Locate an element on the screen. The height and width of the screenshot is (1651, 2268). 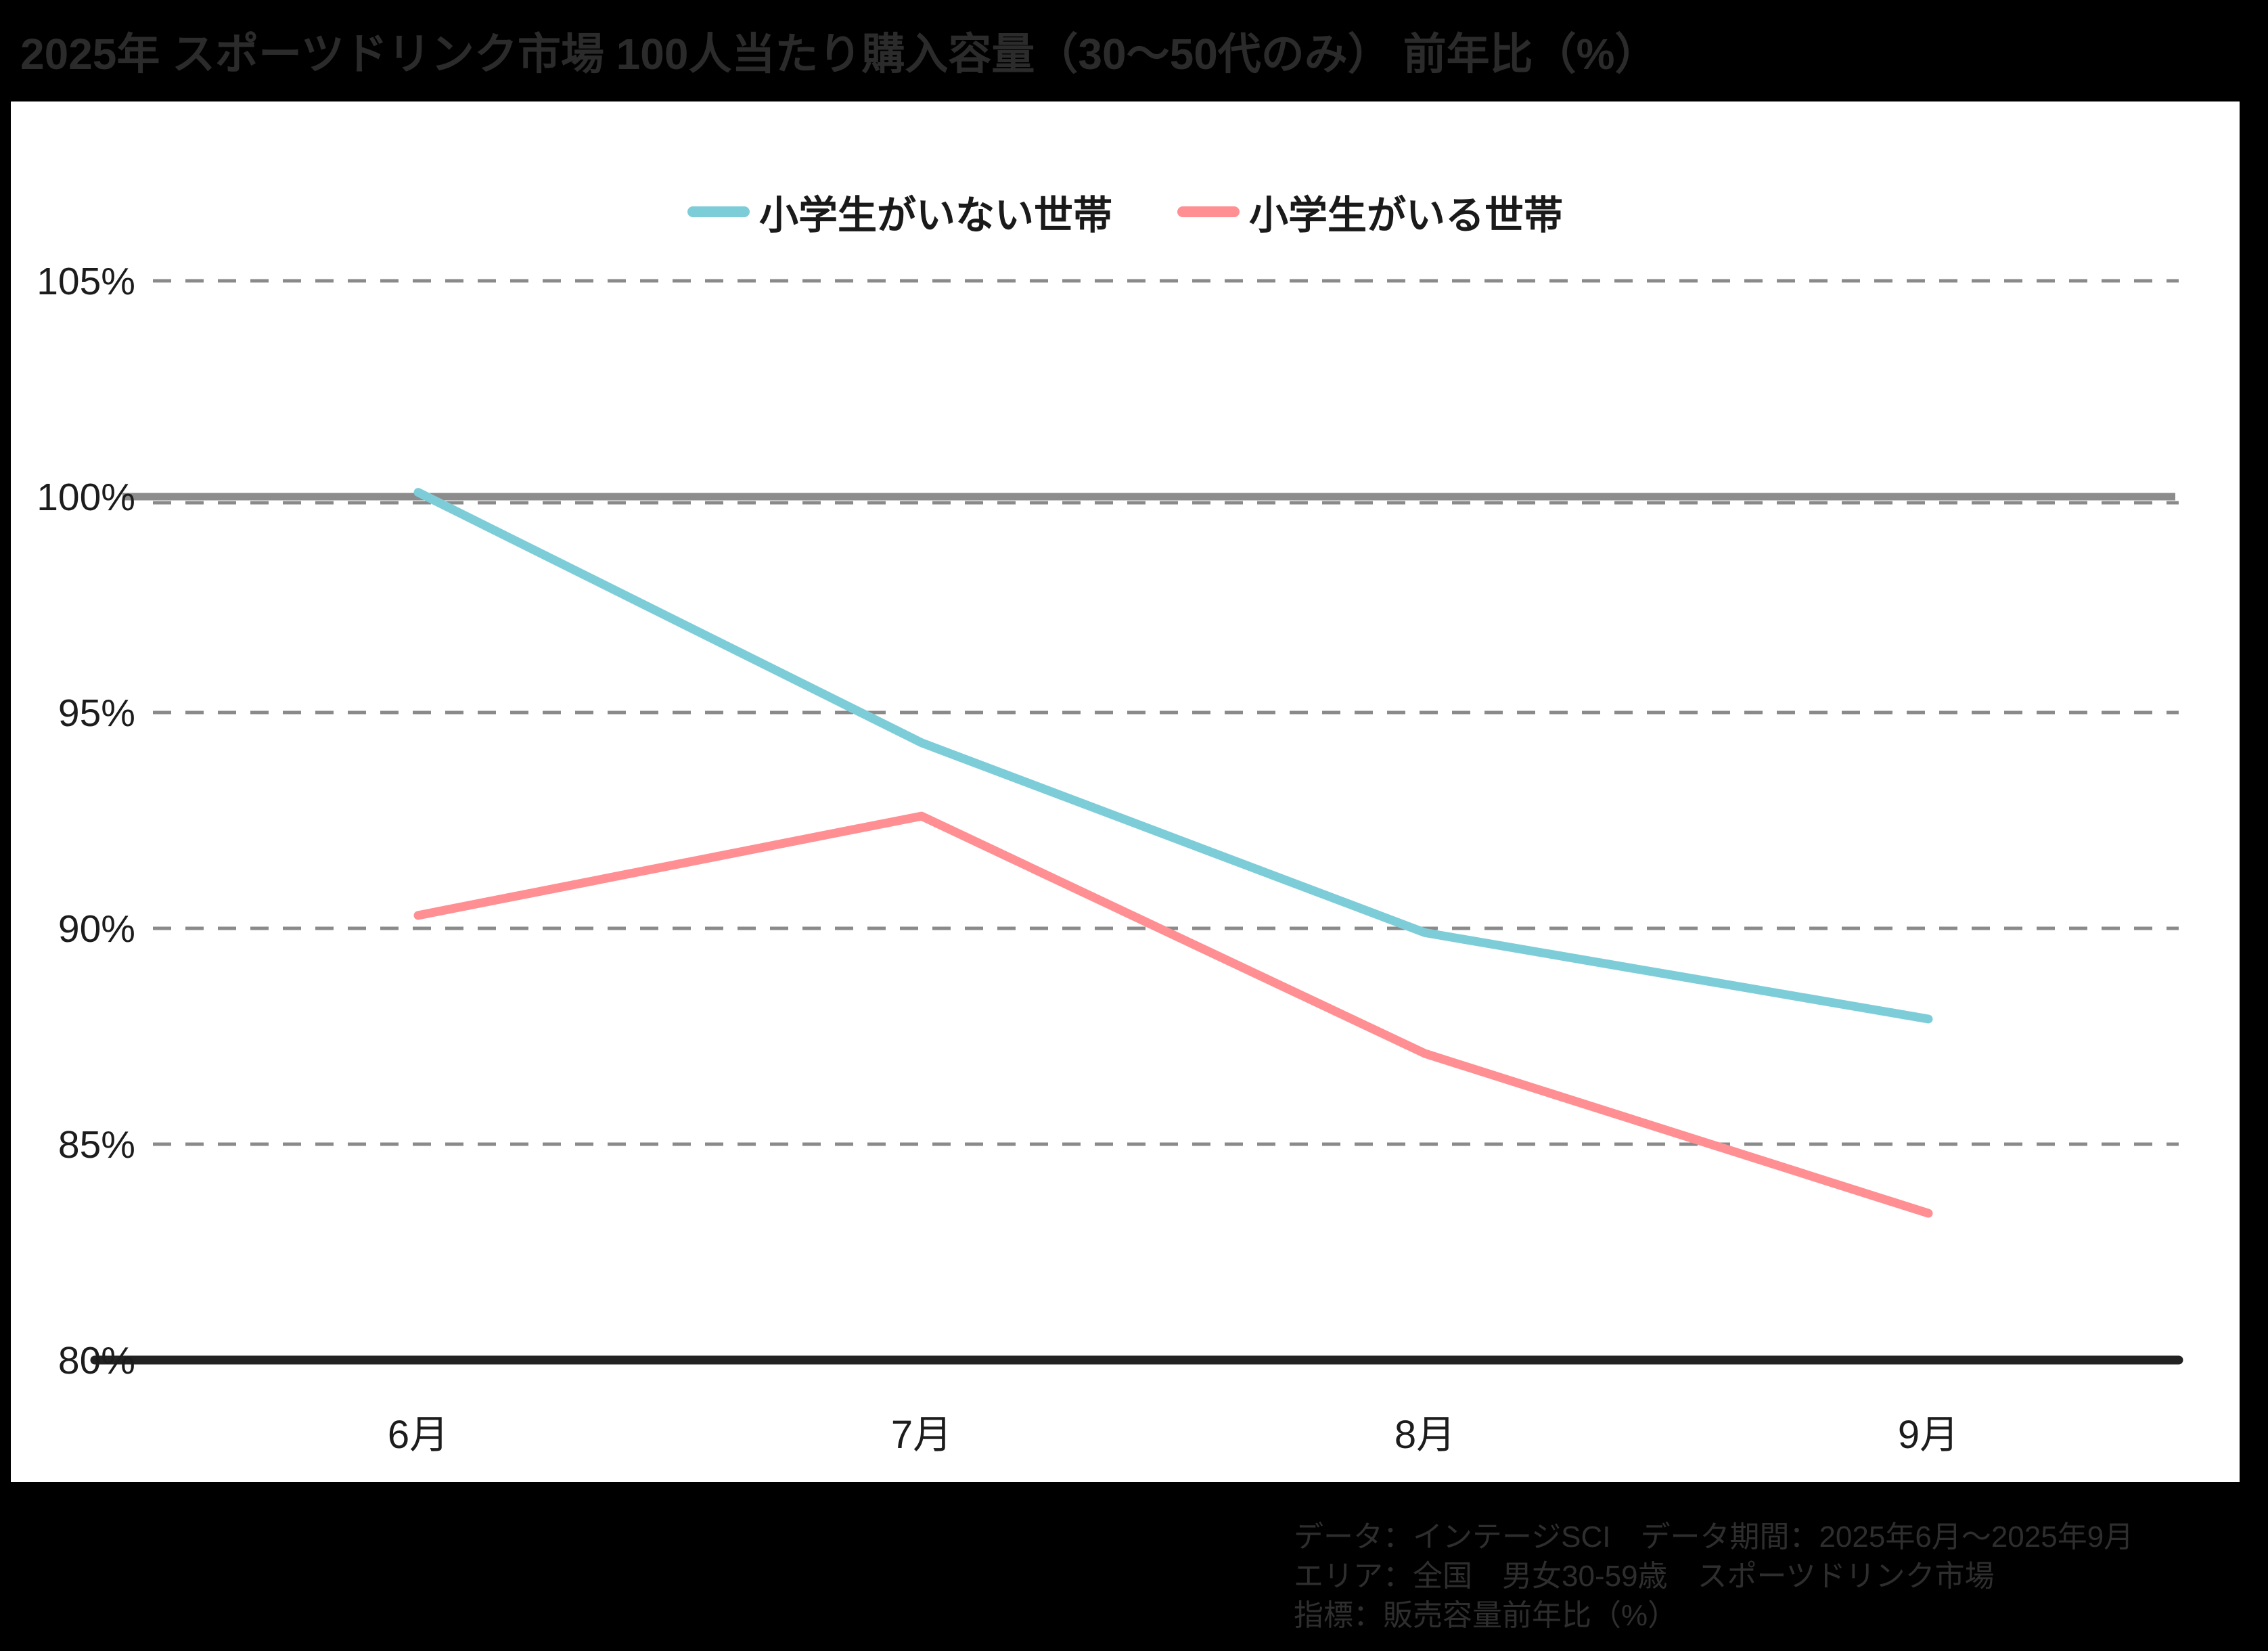
x-tick-label: 8月 is located at coordinates (1424, 1435).